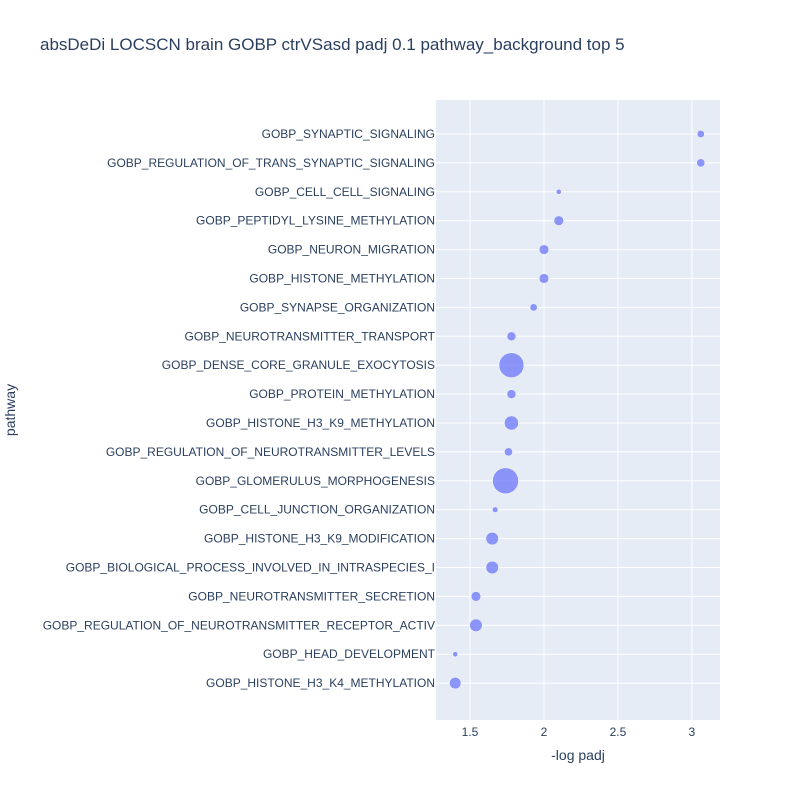 This screenshot has height=805, width=800. I want to click on x-tick-label: 2.5, so click(618, 732).